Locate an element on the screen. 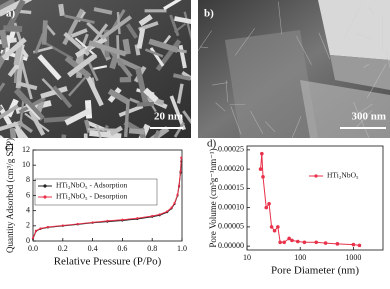 This screenshot has width=390, height=289. x-axis-title: Relative Pressure (P/Po) is located at coordinates (108, 262).